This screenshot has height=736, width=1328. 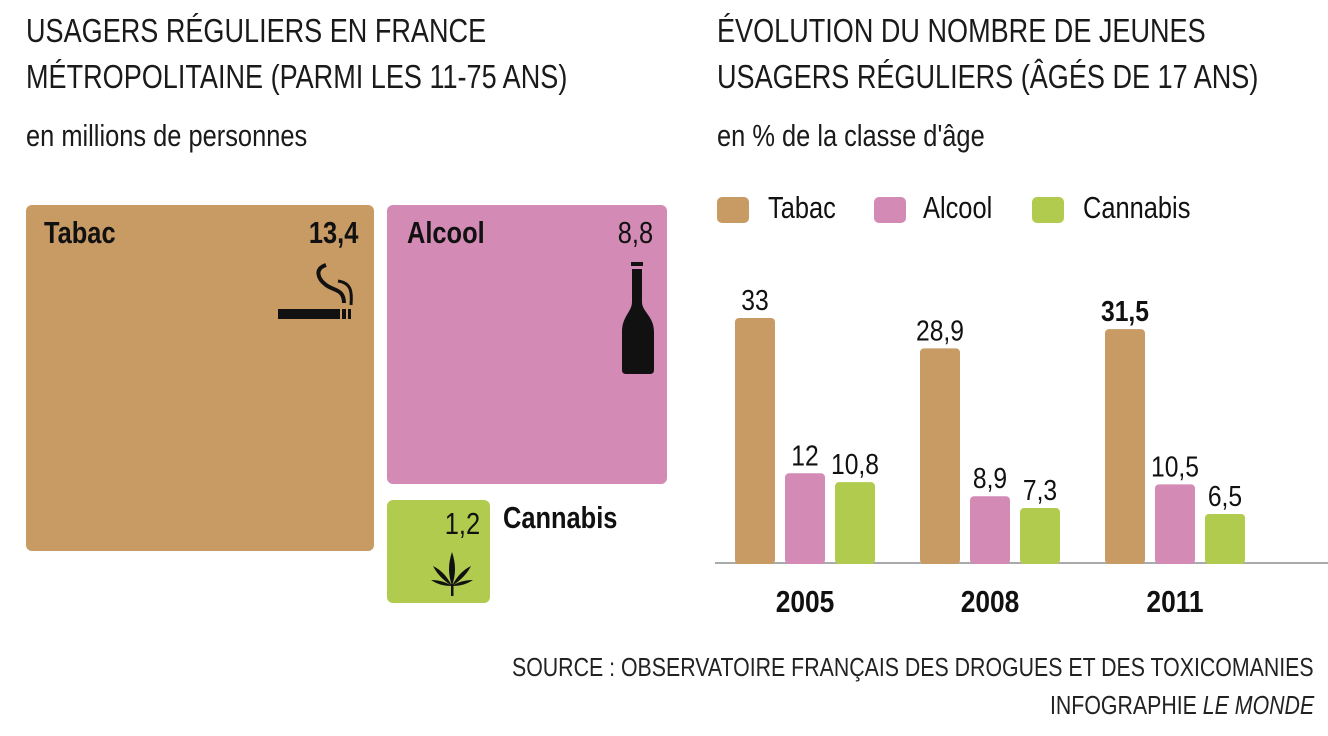 What do you see at coordinates (754, 300) in the screenshot?
I see `data-label-tabac-2005: 33` at bounding box center [754, 300].